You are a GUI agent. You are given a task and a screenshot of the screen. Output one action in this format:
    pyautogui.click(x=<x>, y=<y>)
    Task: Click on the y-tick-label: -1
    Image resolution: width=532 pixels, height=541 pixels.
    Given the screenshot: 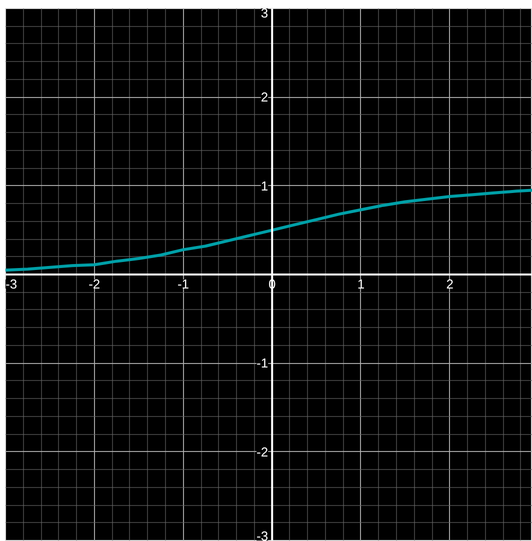 What is the action you would take?
    pyautogui.click(x=262, y=363)
    